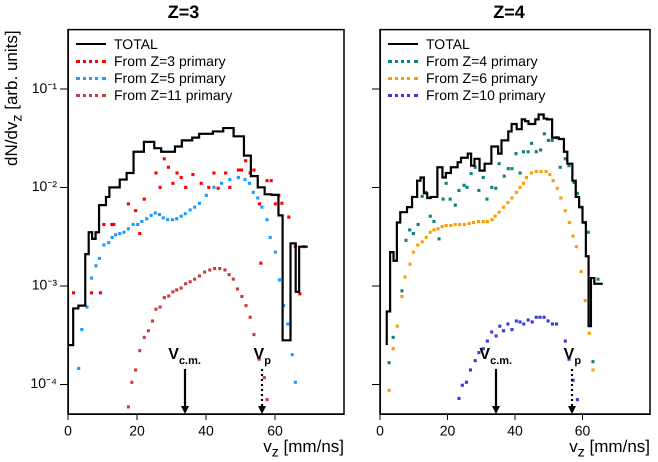 This screenshot has width=658, height=462. I want to click on chart-title: Z=3, so click(184, 12).